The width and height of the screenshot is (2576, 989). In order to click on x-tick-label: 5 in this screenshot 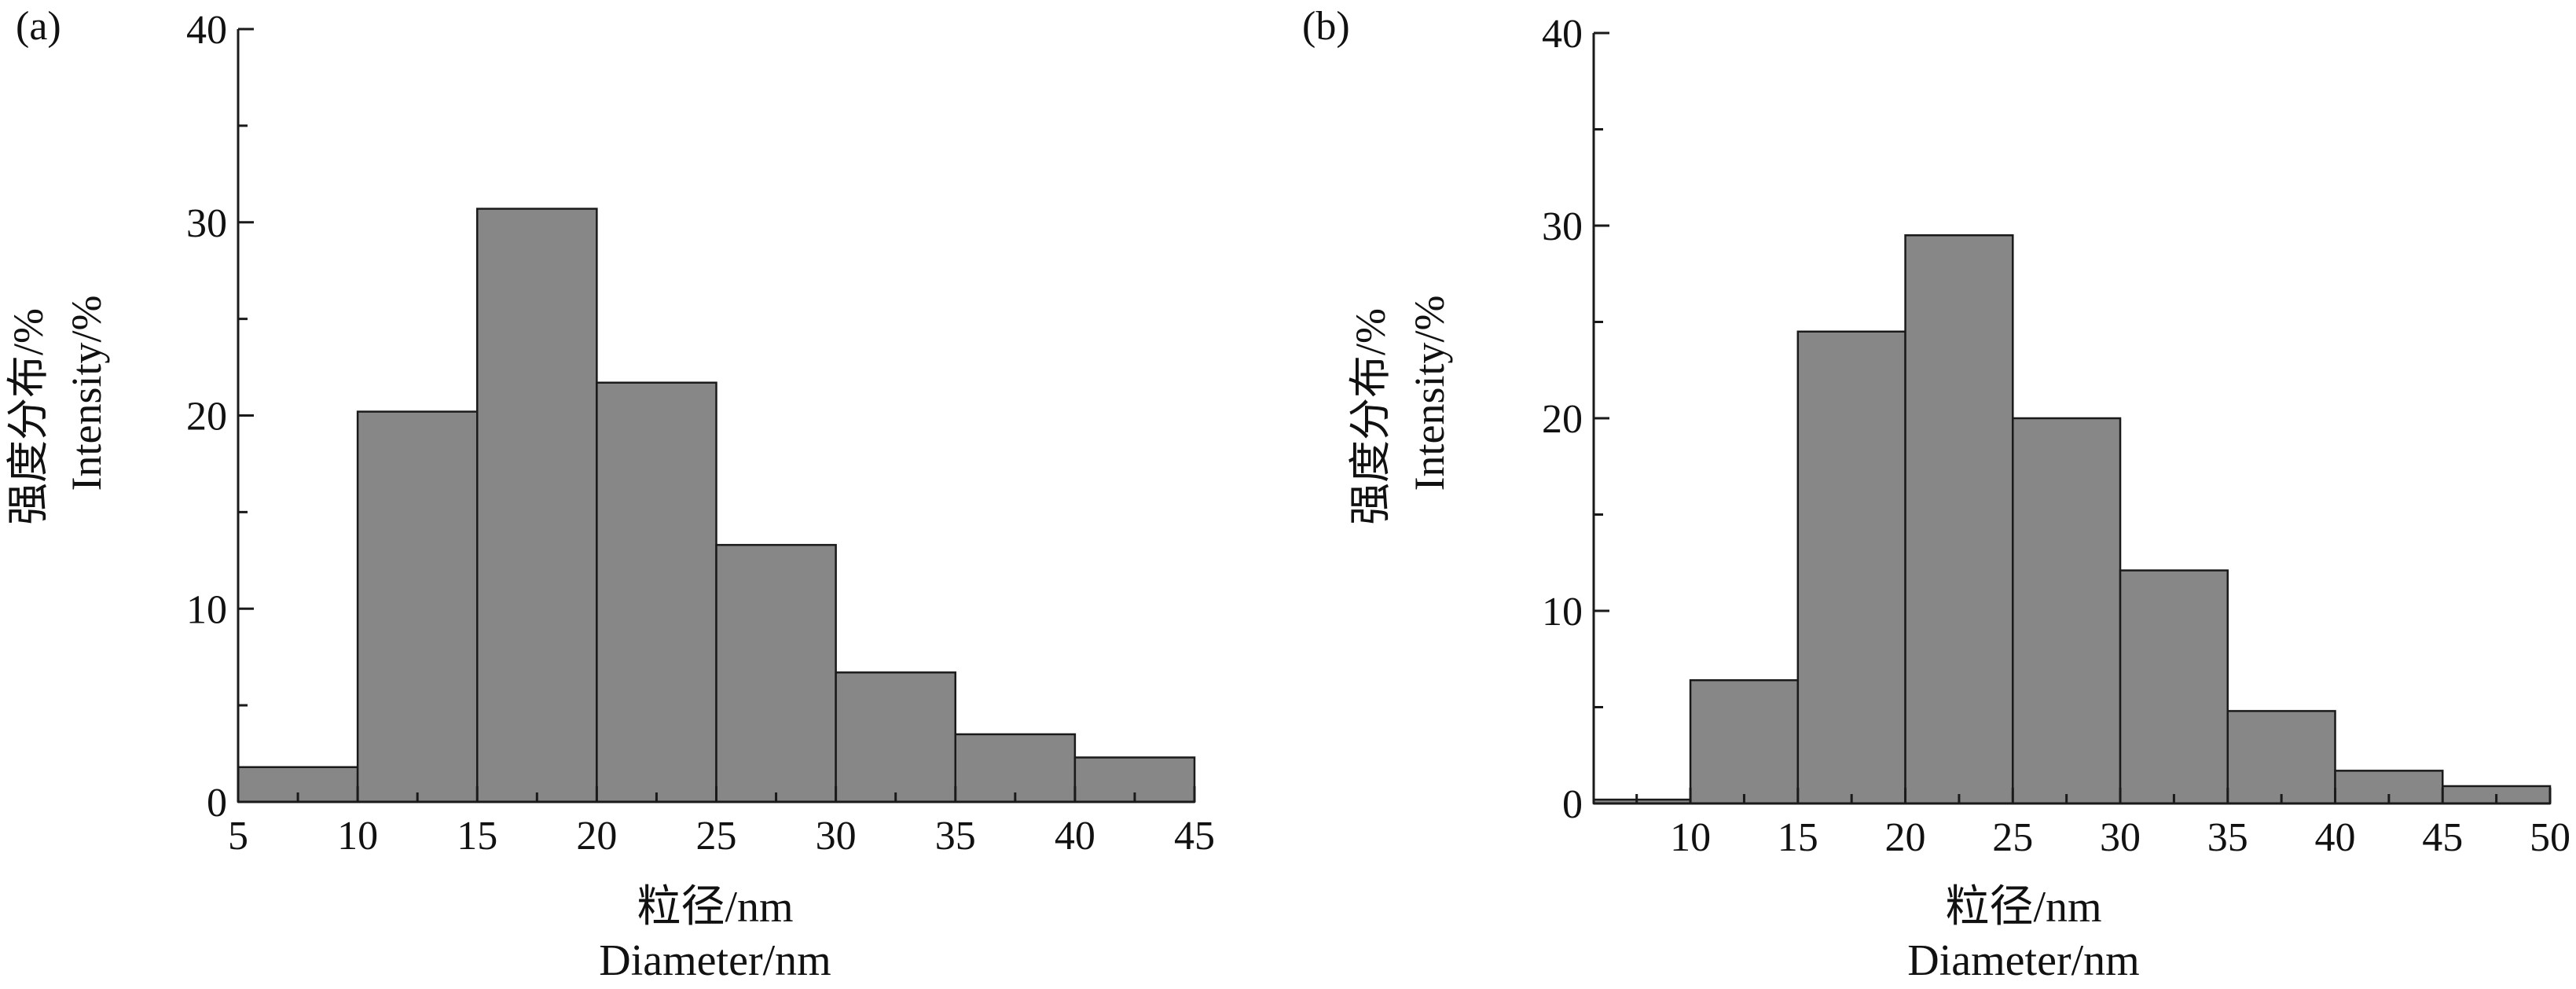, I will do `click(238, 836)`.